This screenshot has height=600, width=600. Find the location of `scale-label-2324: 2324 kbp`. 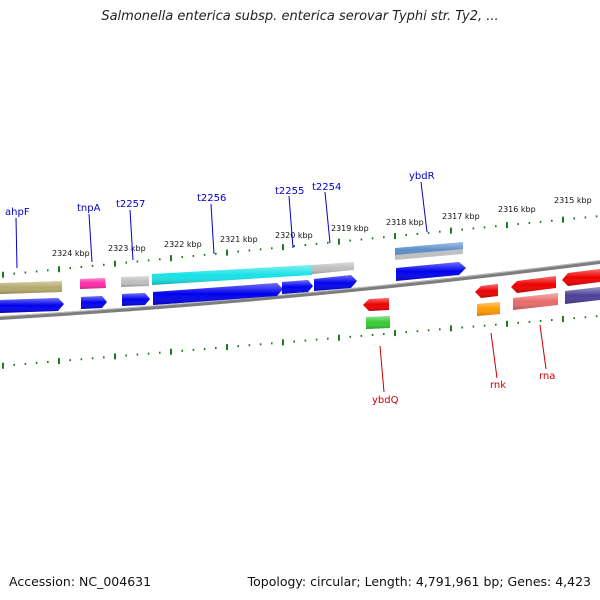

scale-label-2324: 2324 kbp is located at coordinates (71, 253).